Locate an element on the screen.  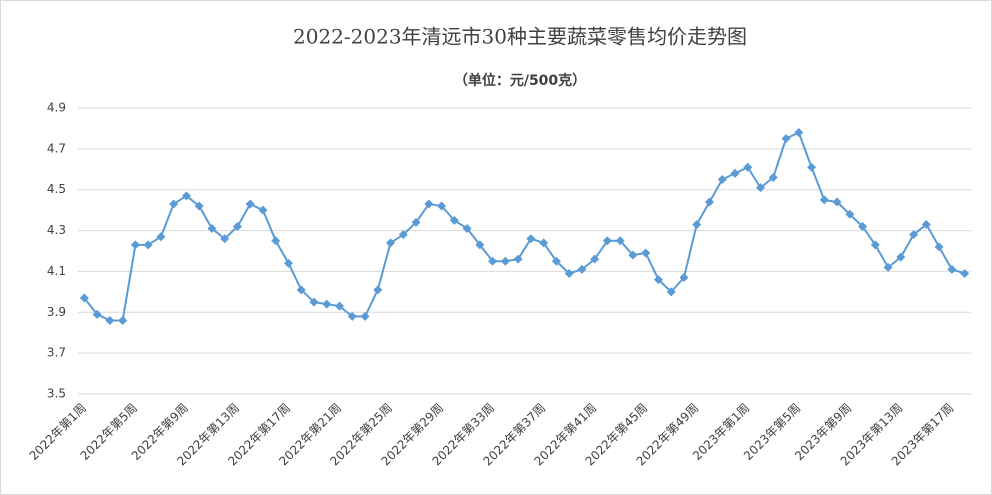
y-tick-label: 4.9 is located at coordinates (56, 108).